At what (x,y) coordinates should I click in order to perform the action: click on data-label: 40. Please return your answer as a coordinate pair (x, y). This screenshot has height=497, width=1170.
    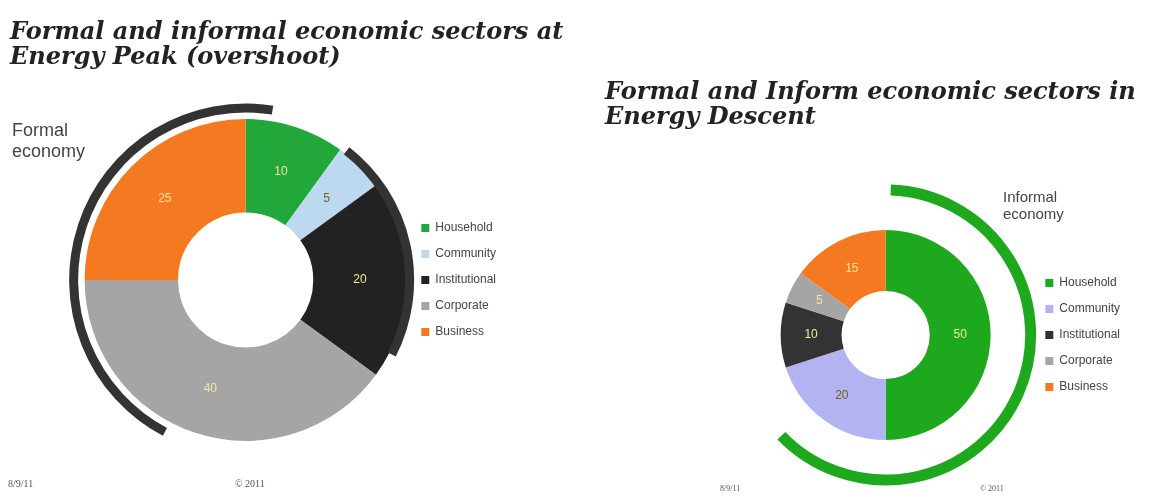
    Looking at the image, I should click on (210, 388).